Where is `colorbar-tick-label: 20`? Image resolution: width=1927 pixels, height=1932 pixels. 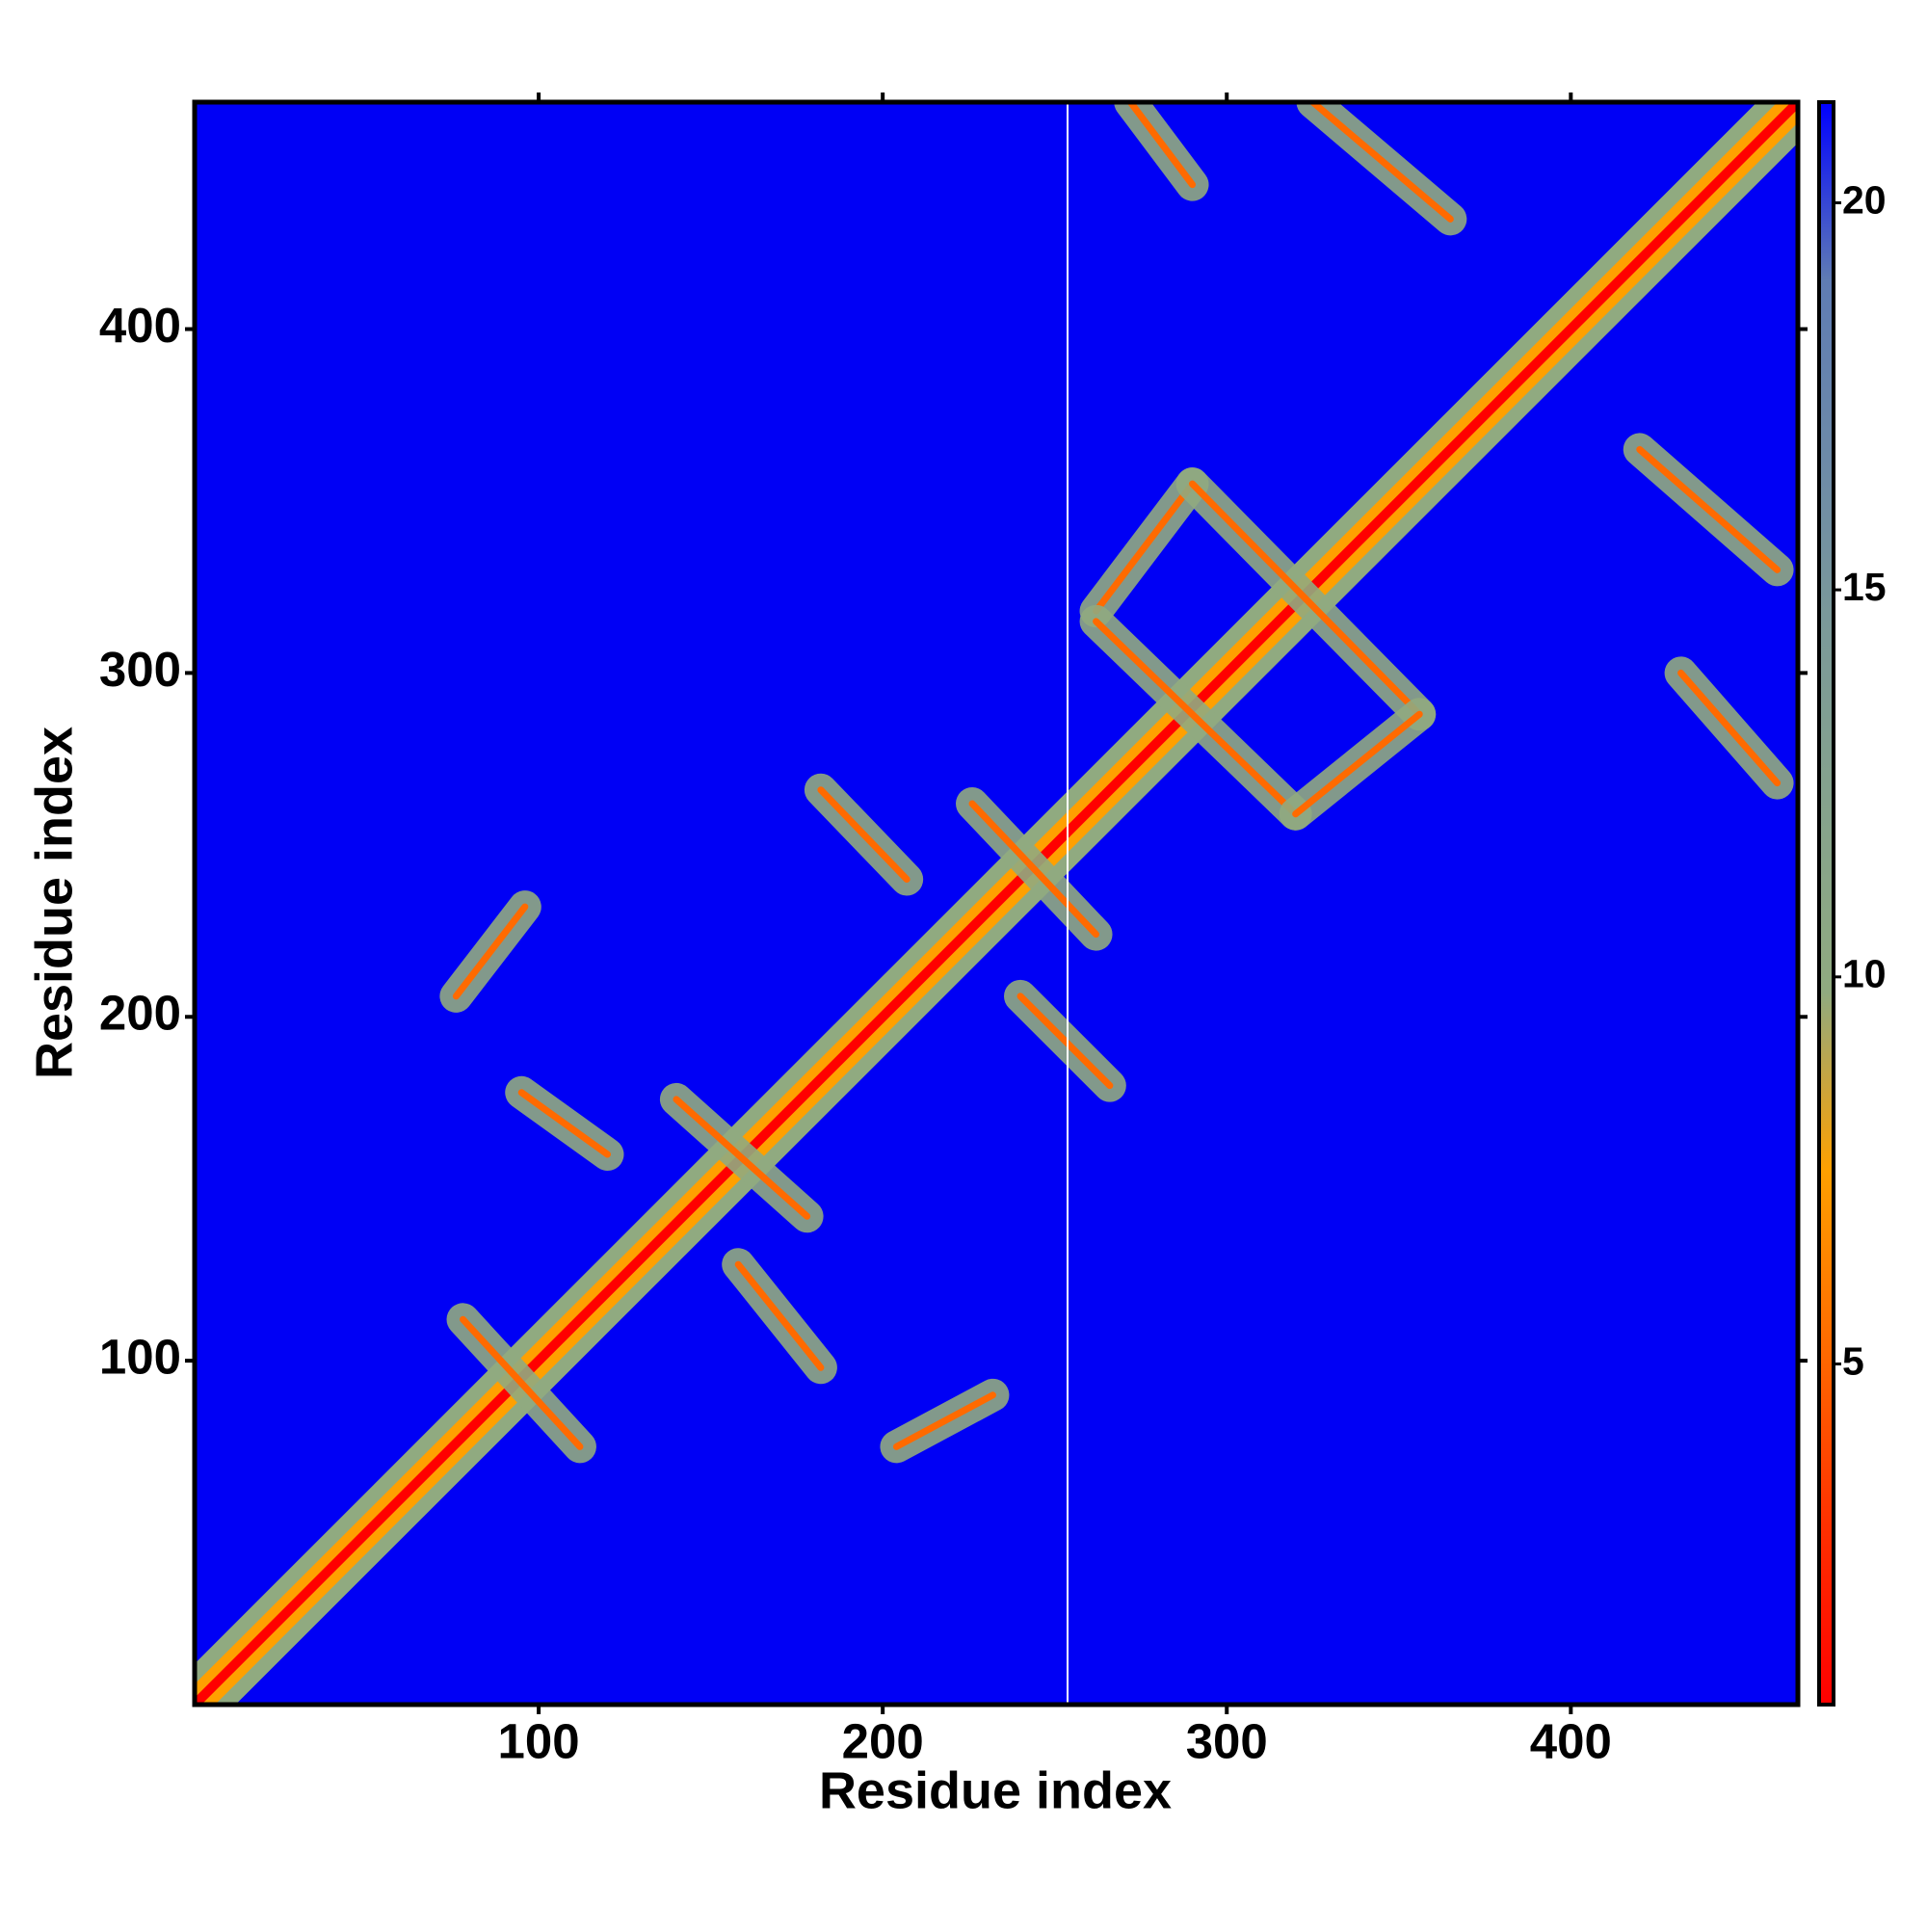 colorbar-tick-label: 20 is located at coordinates (1864, 199).